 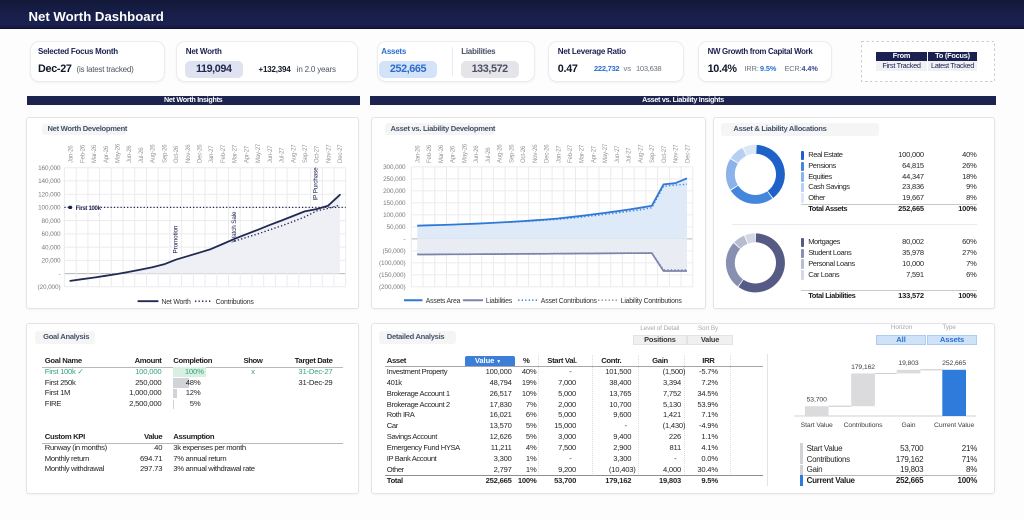 What do you see at coordinates (569, 300) in the screenshot?
I see `svg-text: Asset Contributions` at bounding box center [569, 300].